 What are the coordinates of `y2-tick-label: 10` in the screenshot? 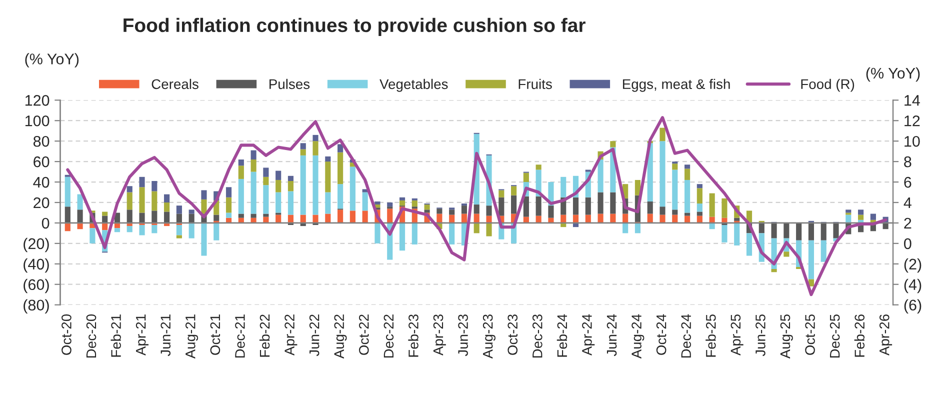 It's located at (912, 141).